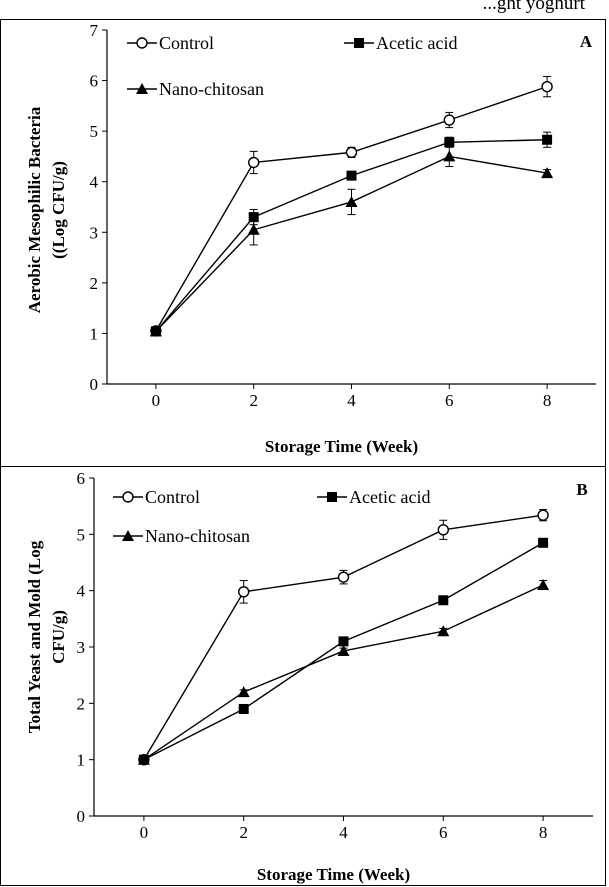  I want to click on y-axis-title-line2: ((Log CFU/g), so click(58, 210).